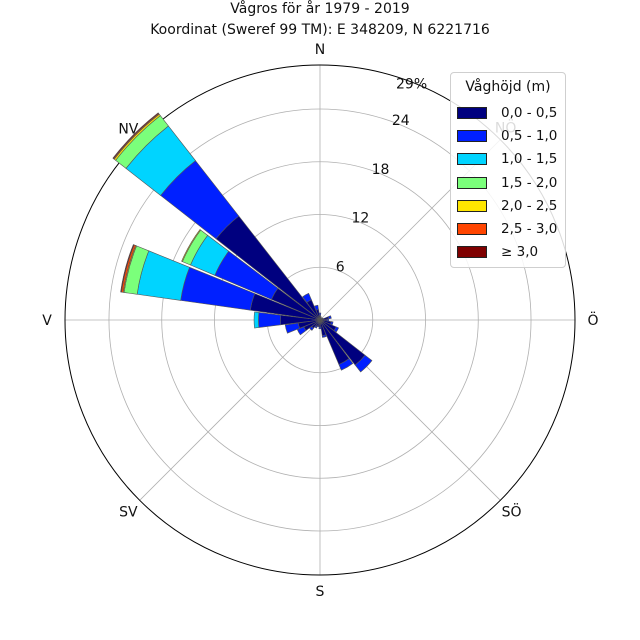 This screenshot has height=640, width=640. What do you see at coordinates (529, 229) in the screenshot?
I see `legend-label: 2,5 - 3,0` at bounding box center [529, 229].